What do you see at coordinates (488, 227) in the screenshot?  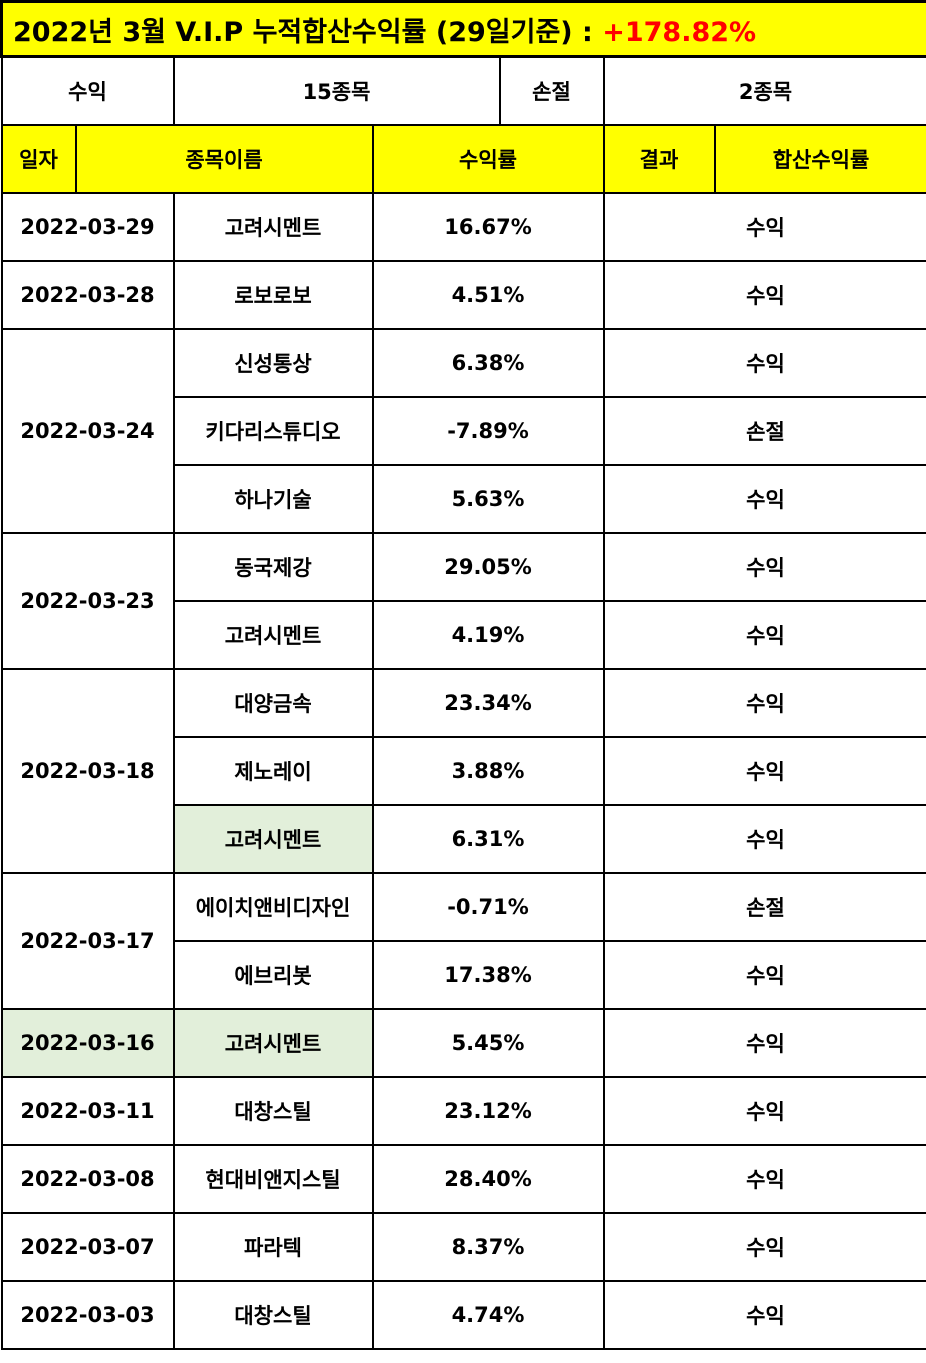 I see `return-rate: 16.67%` at bounding box center [488, 227].